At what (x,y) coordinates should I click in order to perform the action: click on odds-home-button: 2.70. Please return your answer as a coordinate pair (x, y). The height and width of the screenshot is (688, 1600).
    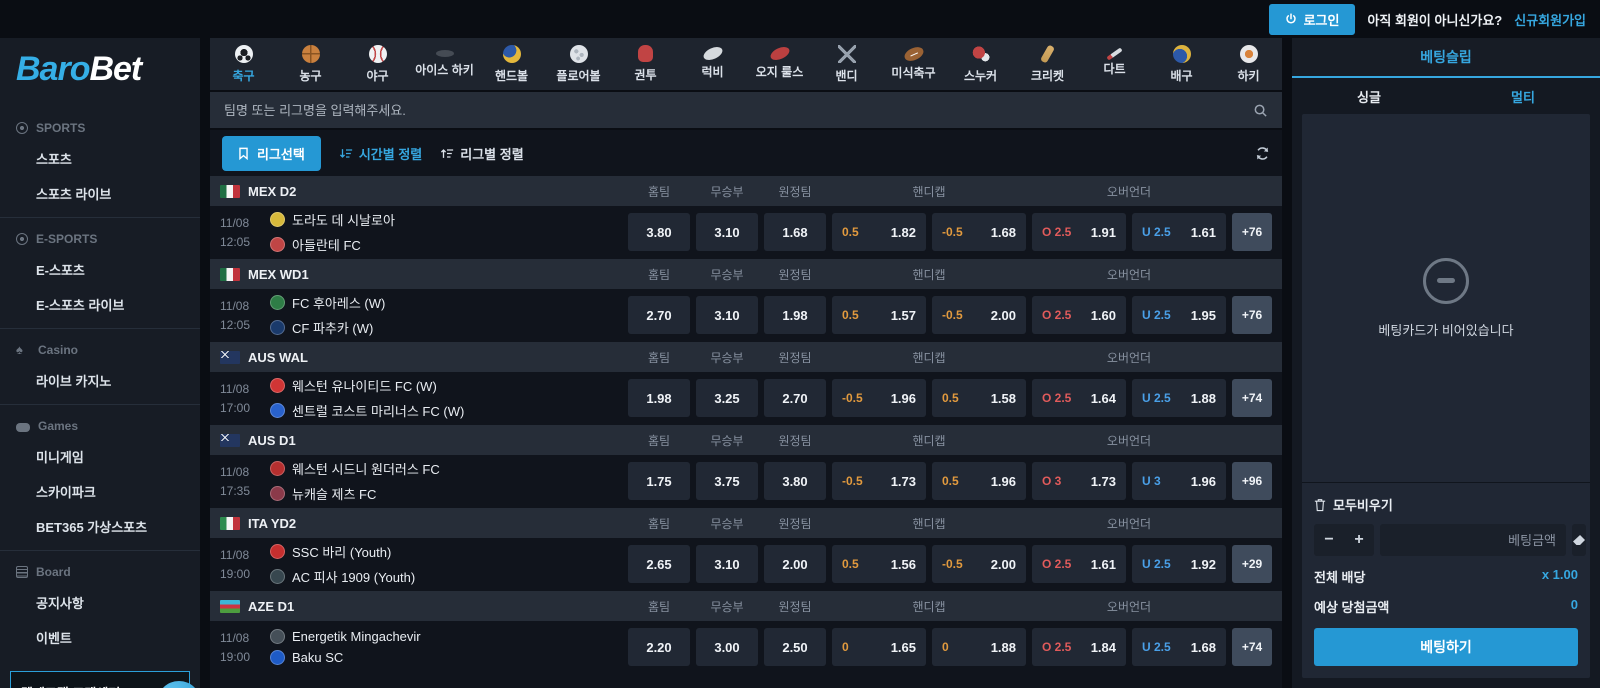
    Looking at the image, I should click on (659, 315).